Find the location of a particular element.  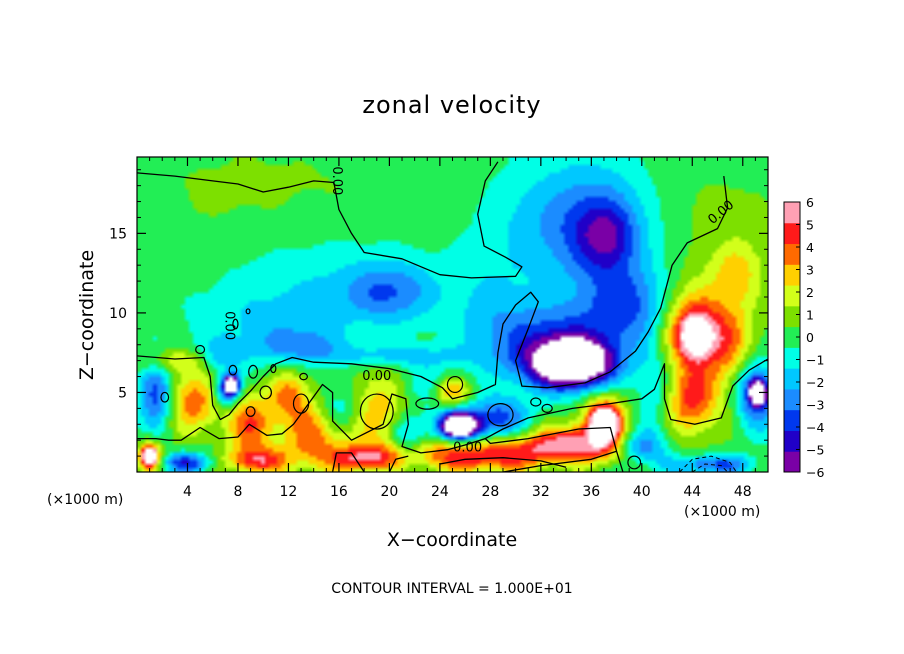

colorbar-tick-label-8: −2 is located at coordinates (815, 382).